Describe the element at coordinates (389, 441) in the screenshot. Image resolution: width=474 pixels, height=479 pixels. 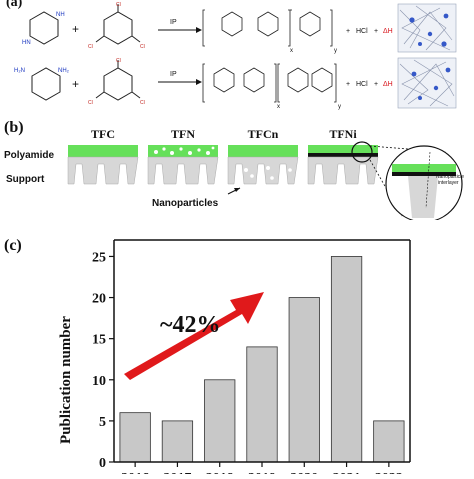
I see `bar-2022` at that location.